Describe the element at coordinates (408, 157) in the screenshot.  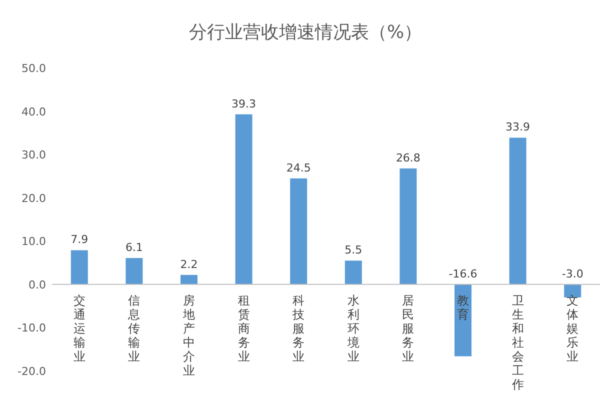
I see `data-label: 26.8` at that location.